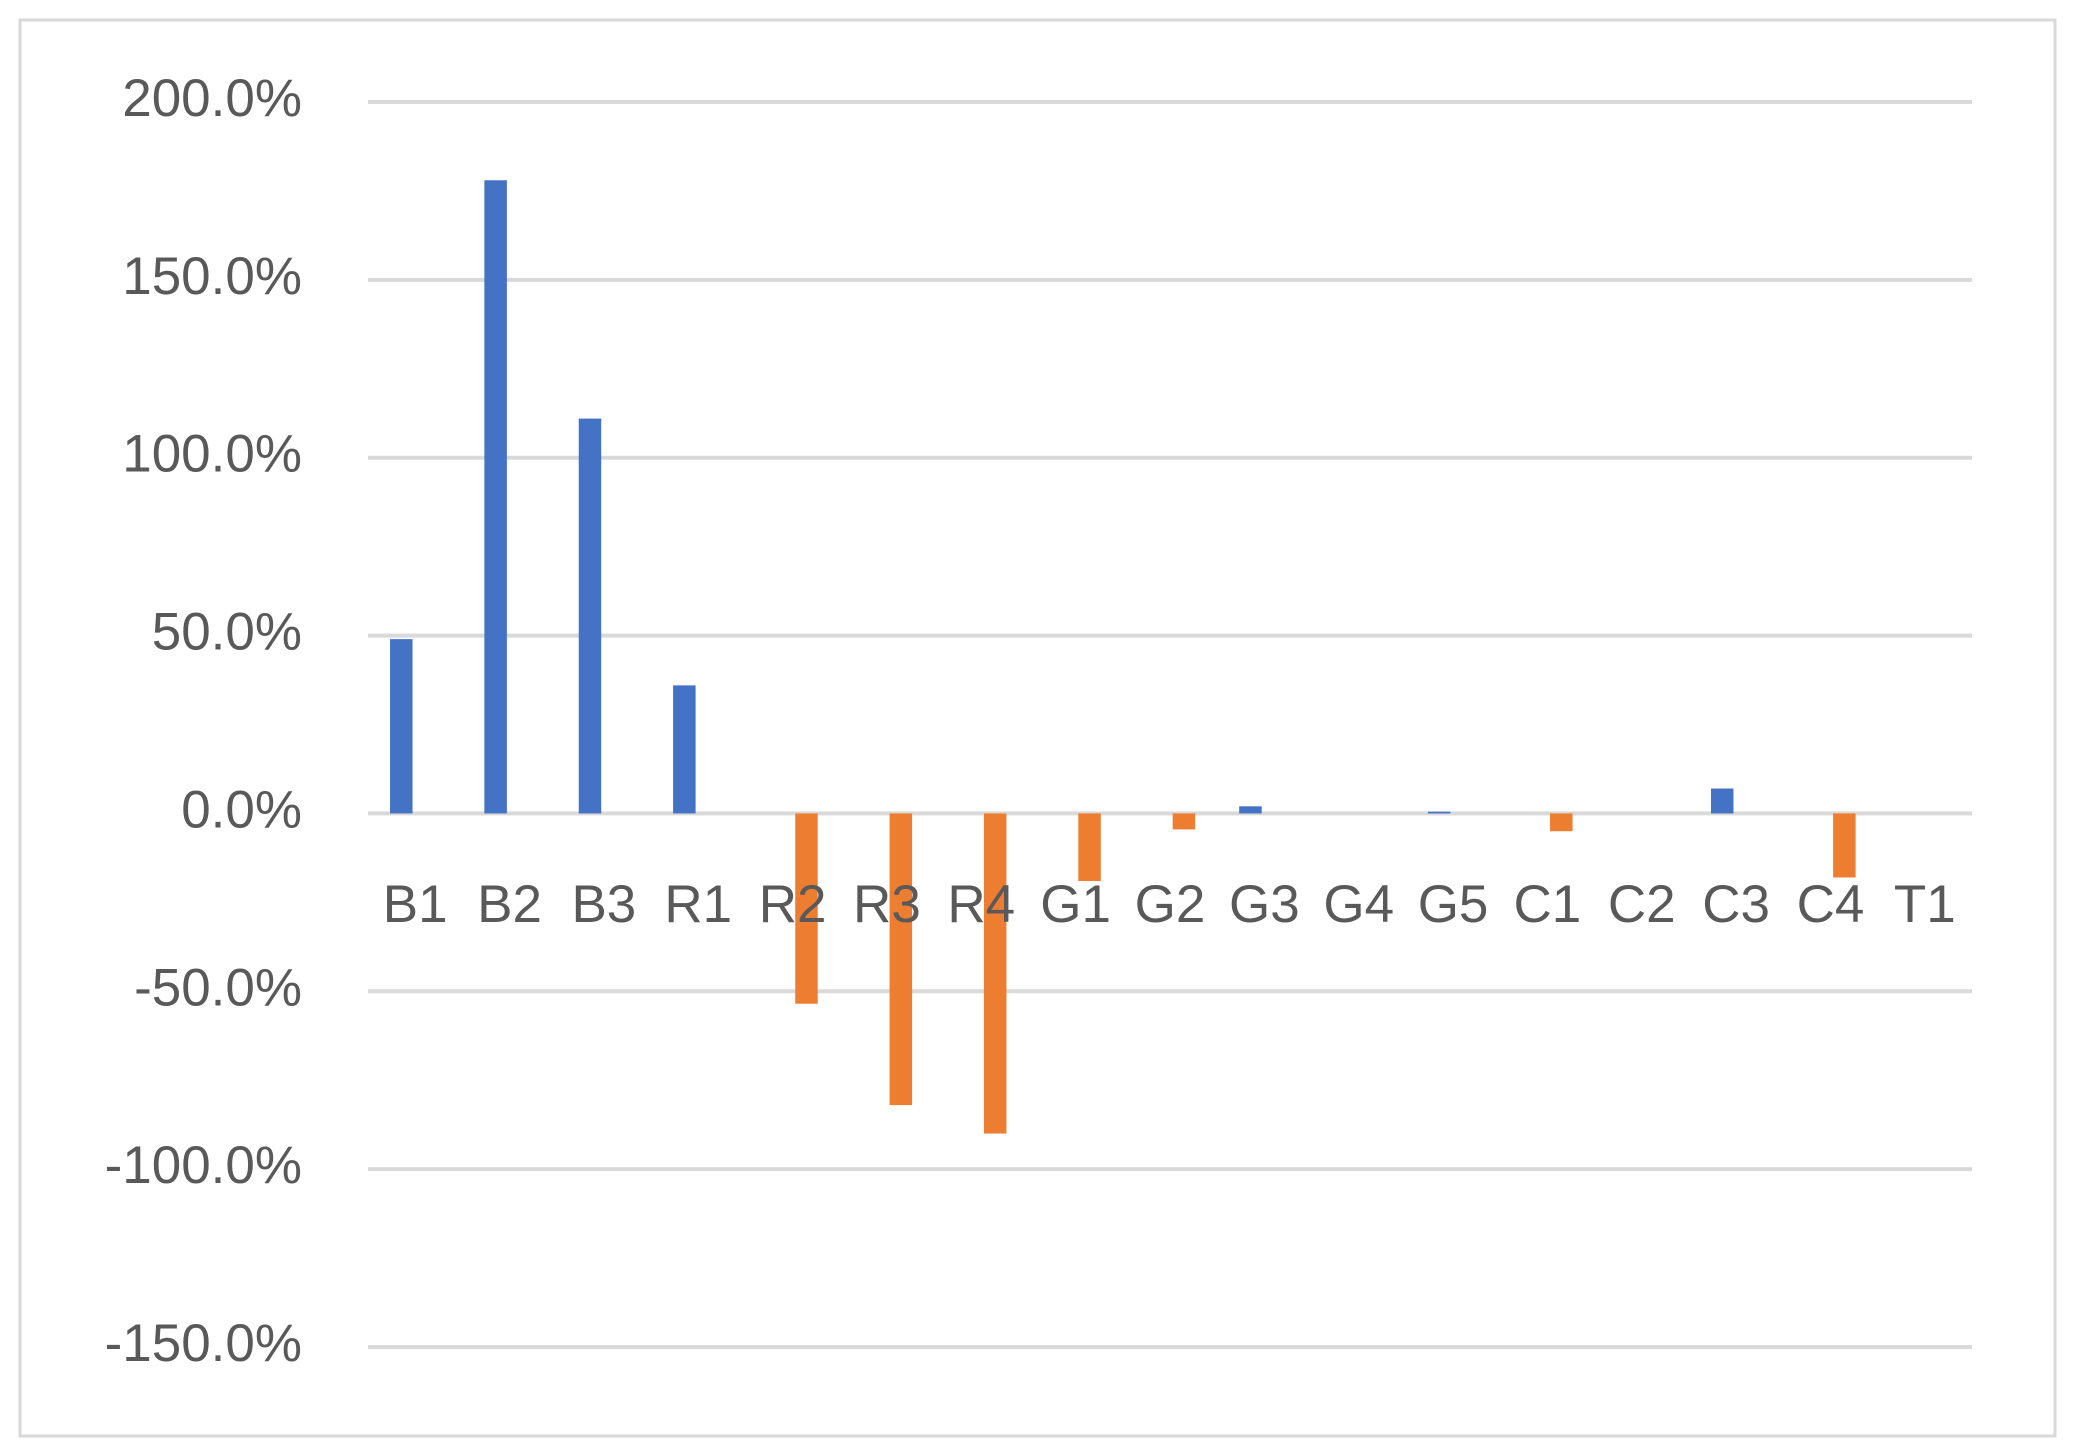  I want to click on x-tick-label: G3, so click(1264, 904).